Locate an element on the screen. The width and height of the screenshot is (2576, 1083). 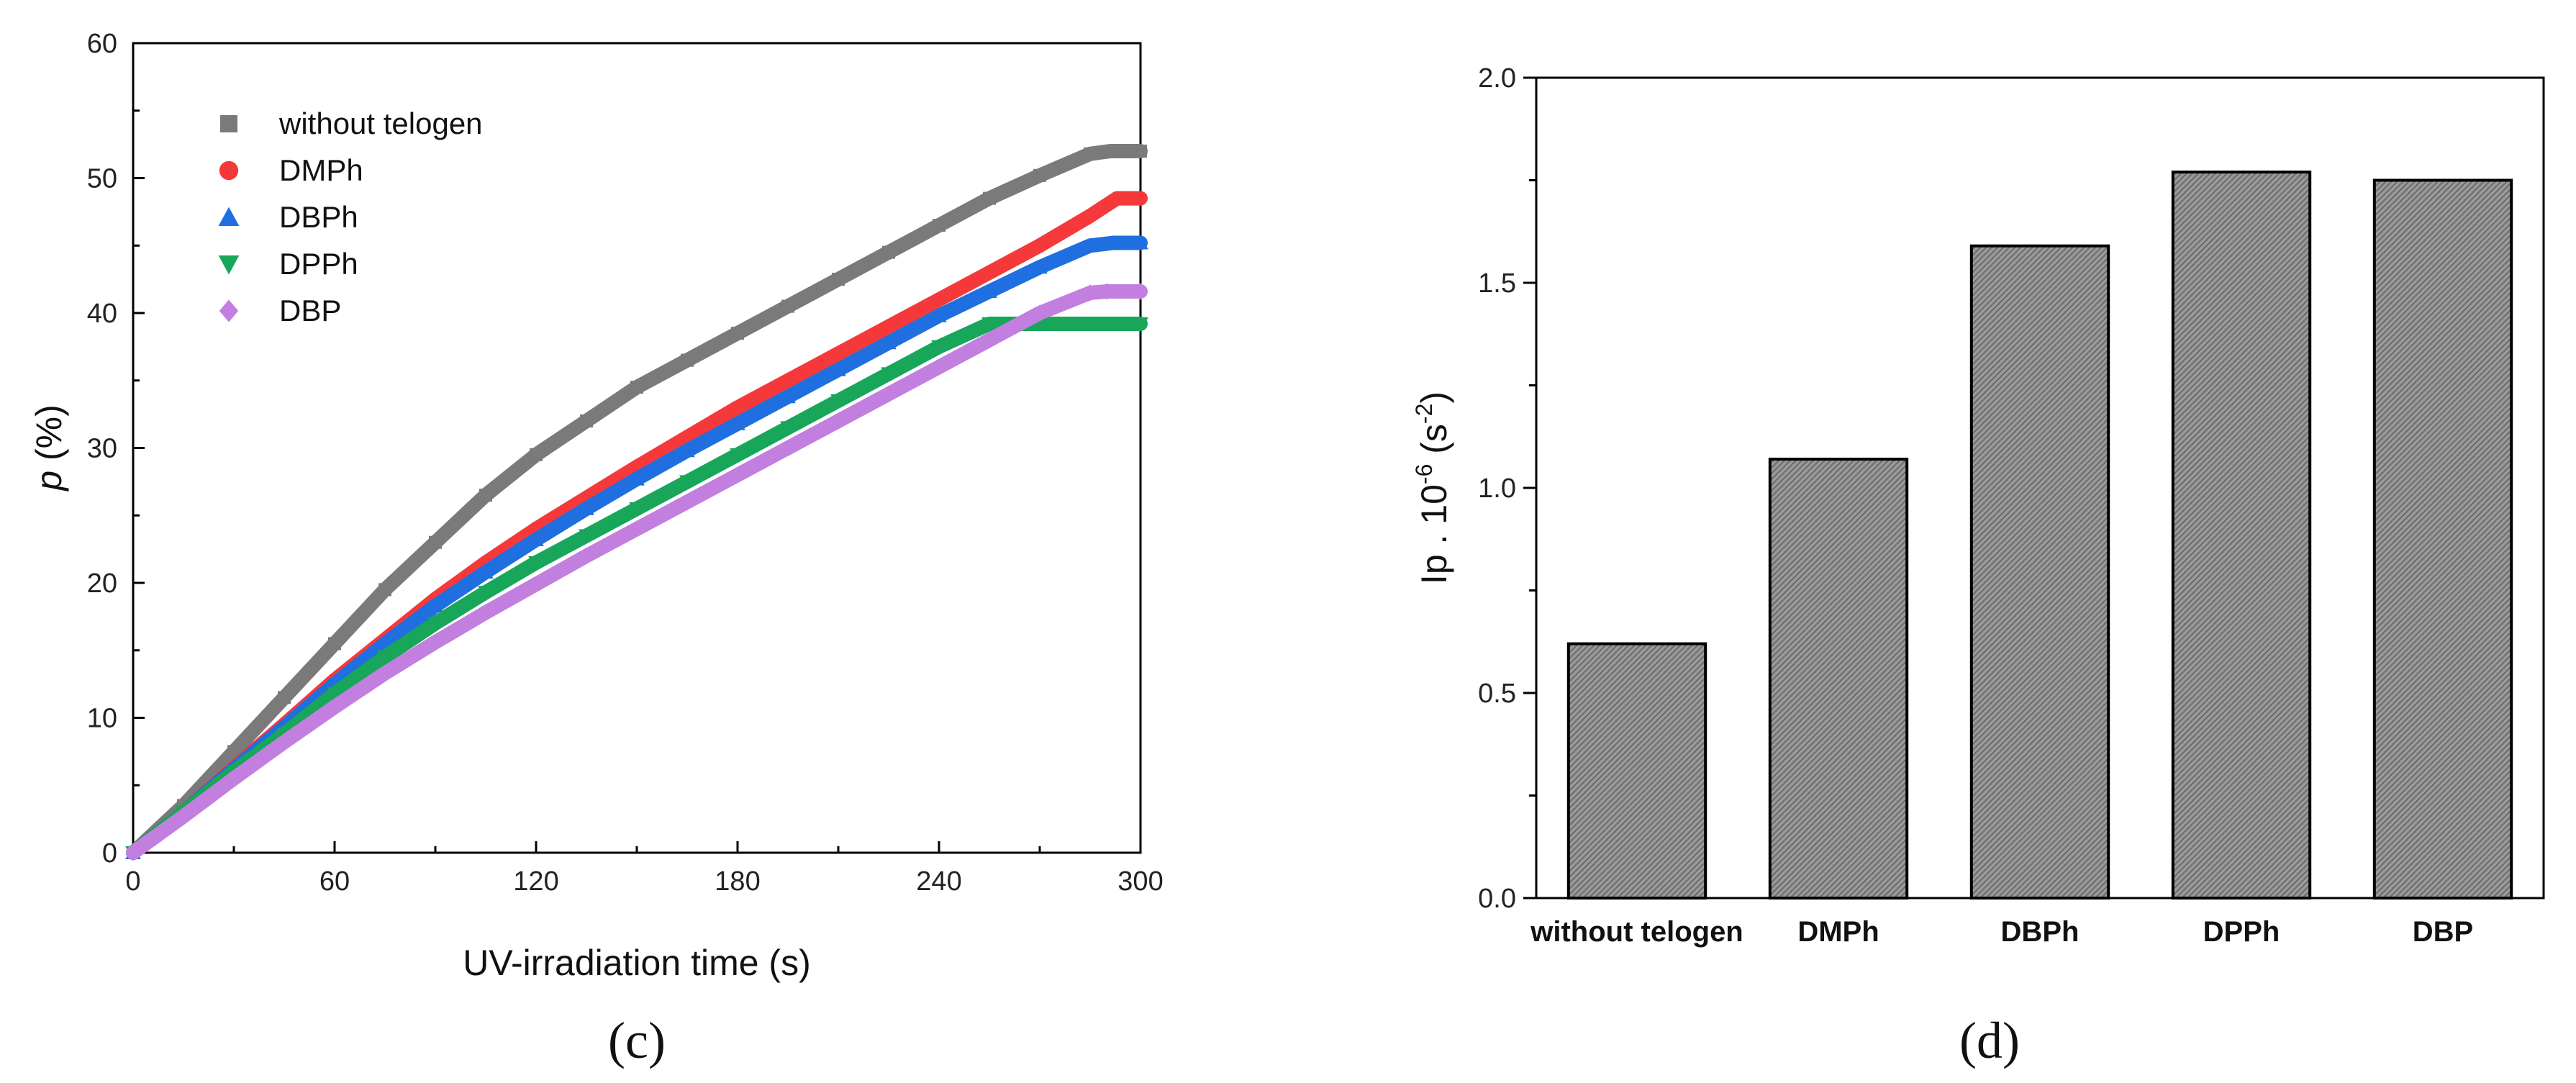
legend-label-dbph: DBPh is located at coordinates (318, 217).